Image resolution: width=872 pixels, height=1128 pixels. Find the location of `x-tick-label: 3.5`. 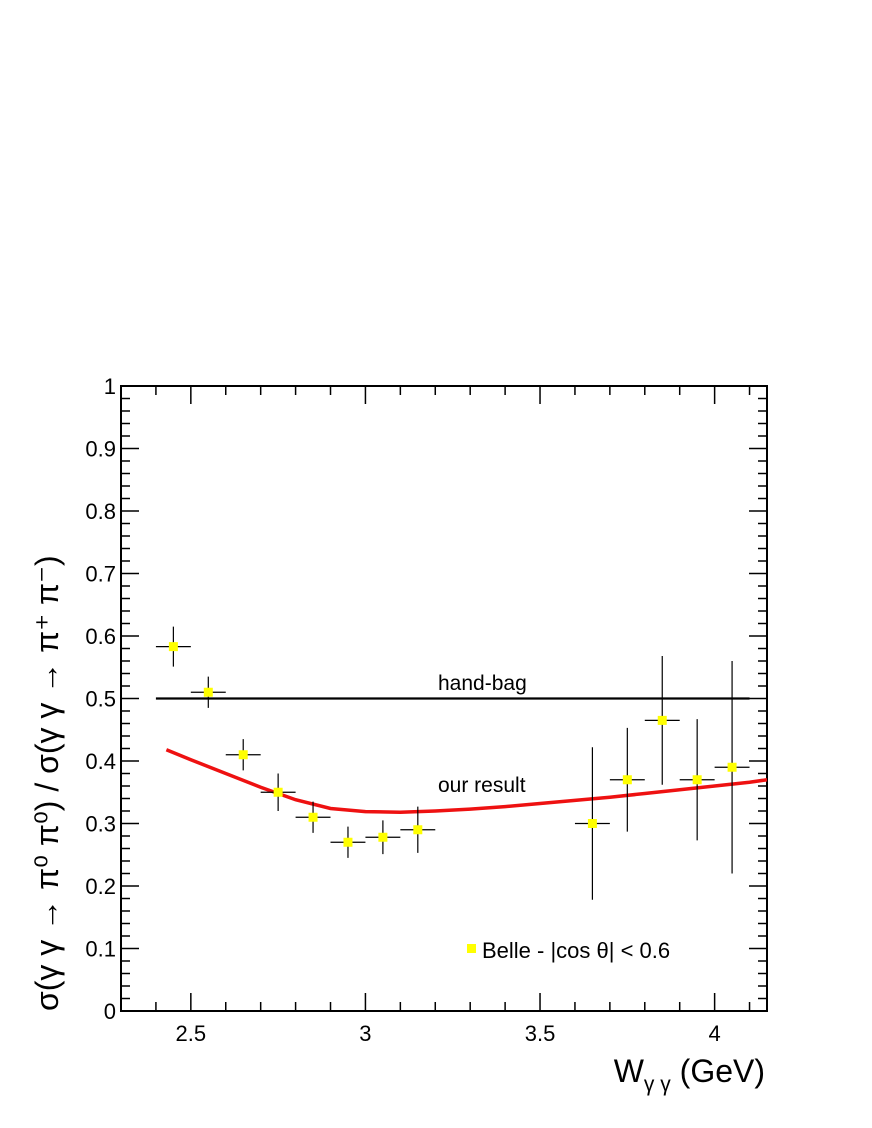

x-tick-label: 3.5 is located at coordinates (540, 1033).